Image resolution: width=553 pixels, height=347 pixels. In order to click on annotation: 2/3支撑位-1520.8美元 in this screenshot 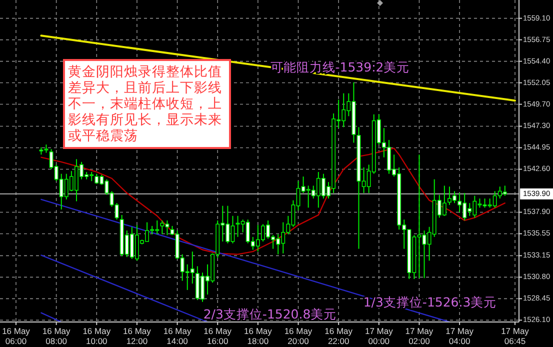, I will do `click(270, 314)`.